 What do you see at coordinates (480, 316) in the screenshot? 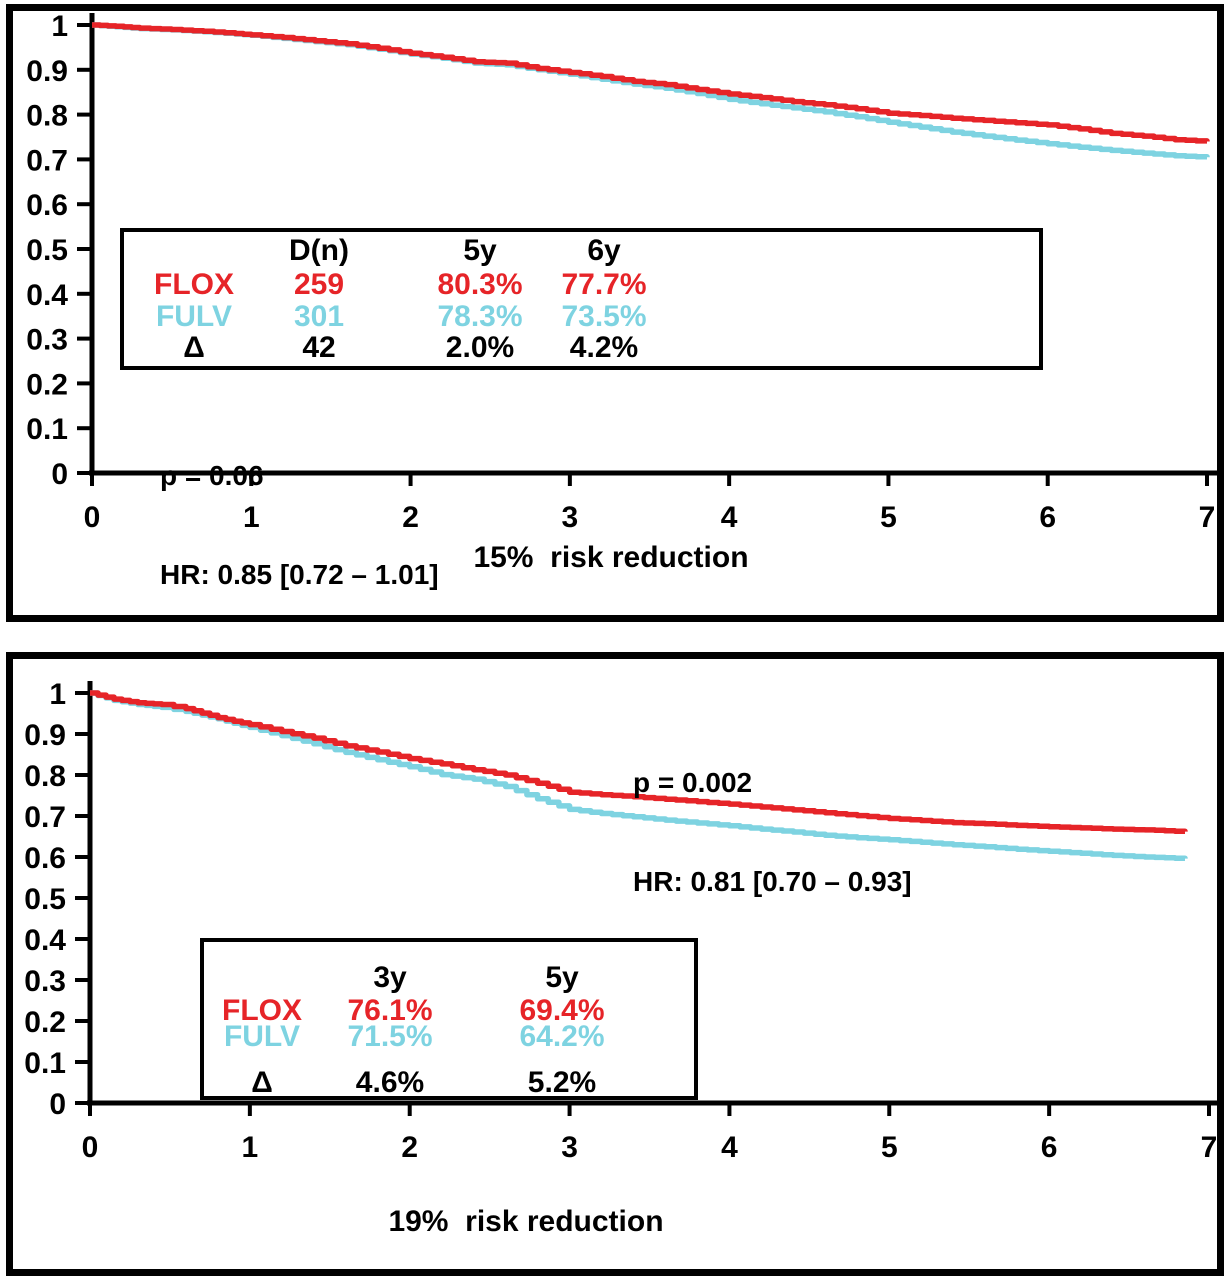
I see `fulv-5y: 78.3%` at bounding box center [480, 316].